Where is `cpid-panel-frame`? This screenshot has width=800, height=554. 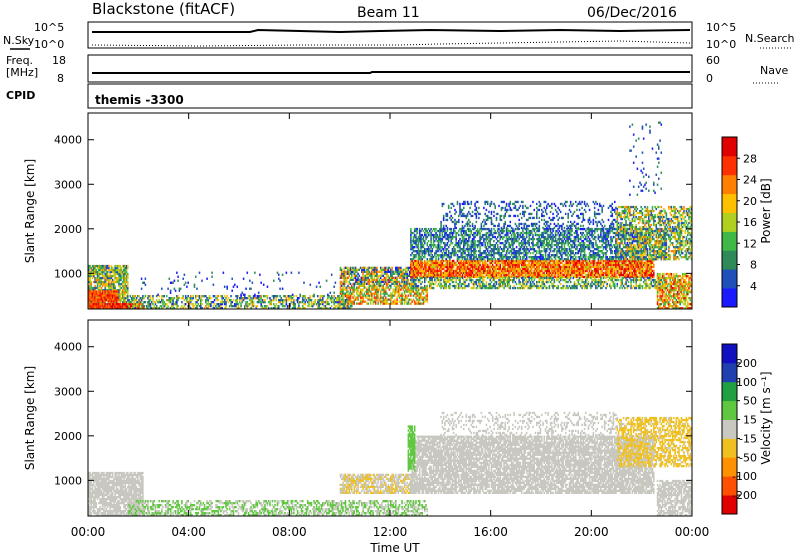
cpid-panel-frame is located at coordinates (390, 96).